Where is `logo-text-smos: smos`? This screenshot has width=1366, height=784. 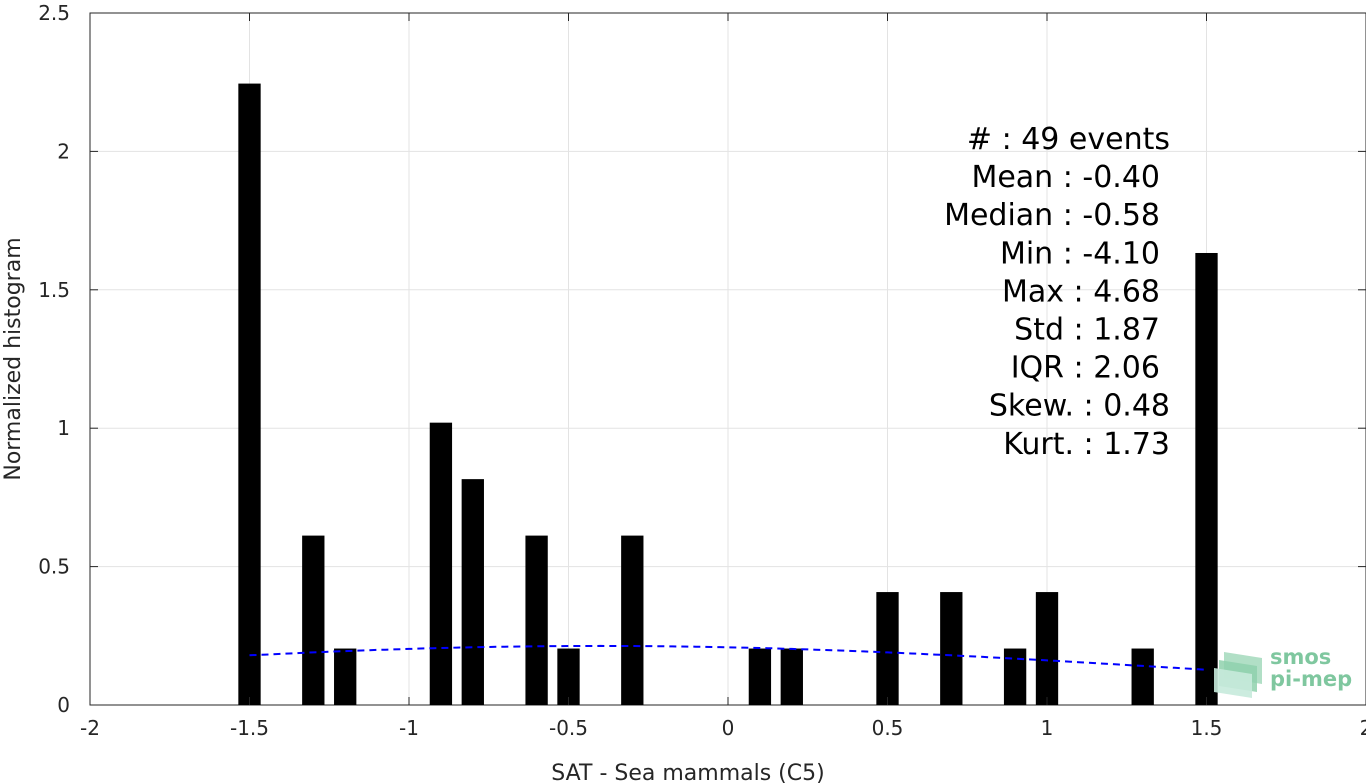 logo-text-smos: smos is located at coordinates (1300, 657).